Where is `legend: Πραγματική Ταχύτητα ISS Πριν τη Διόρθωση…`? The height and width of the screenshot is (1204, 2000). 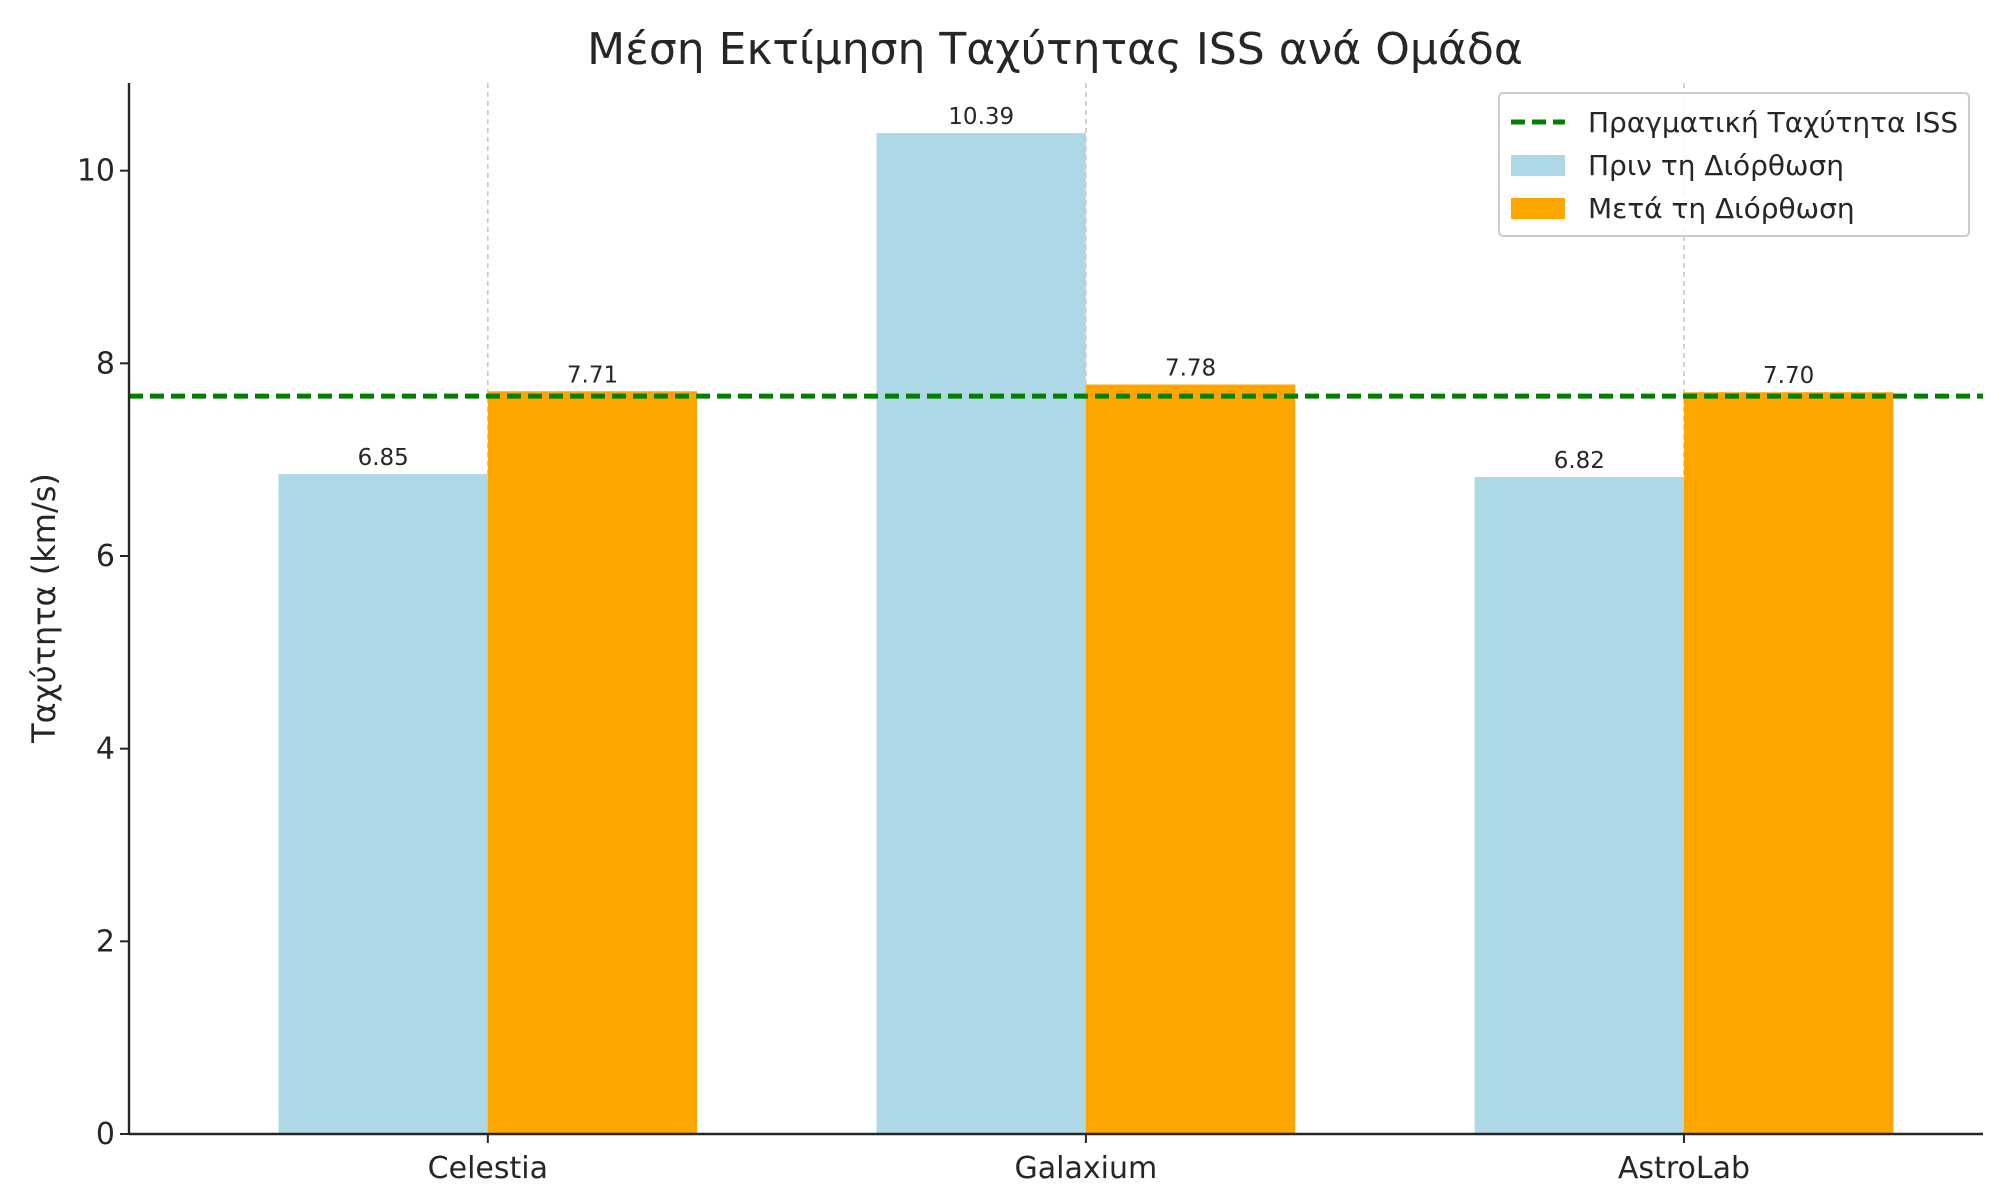 legend: Πραγματική Ταχύτητα ISS Πριν τη Διόρθωση… is located at coordinates (1734, 164).